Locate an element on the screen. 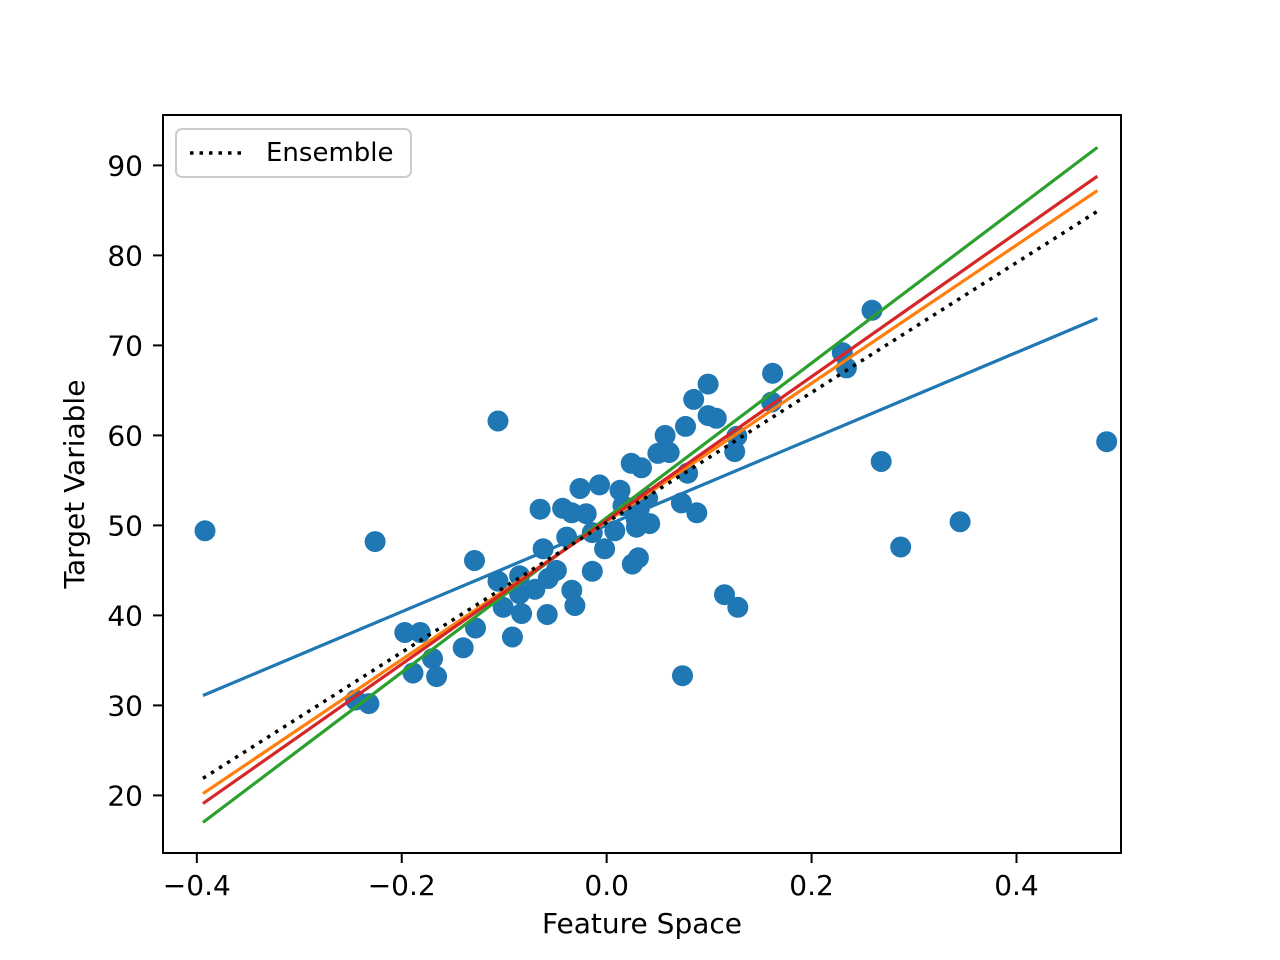 The image size is (1280, 960). legend-entry-label: Ensemble is located at coordinates (330, 153).